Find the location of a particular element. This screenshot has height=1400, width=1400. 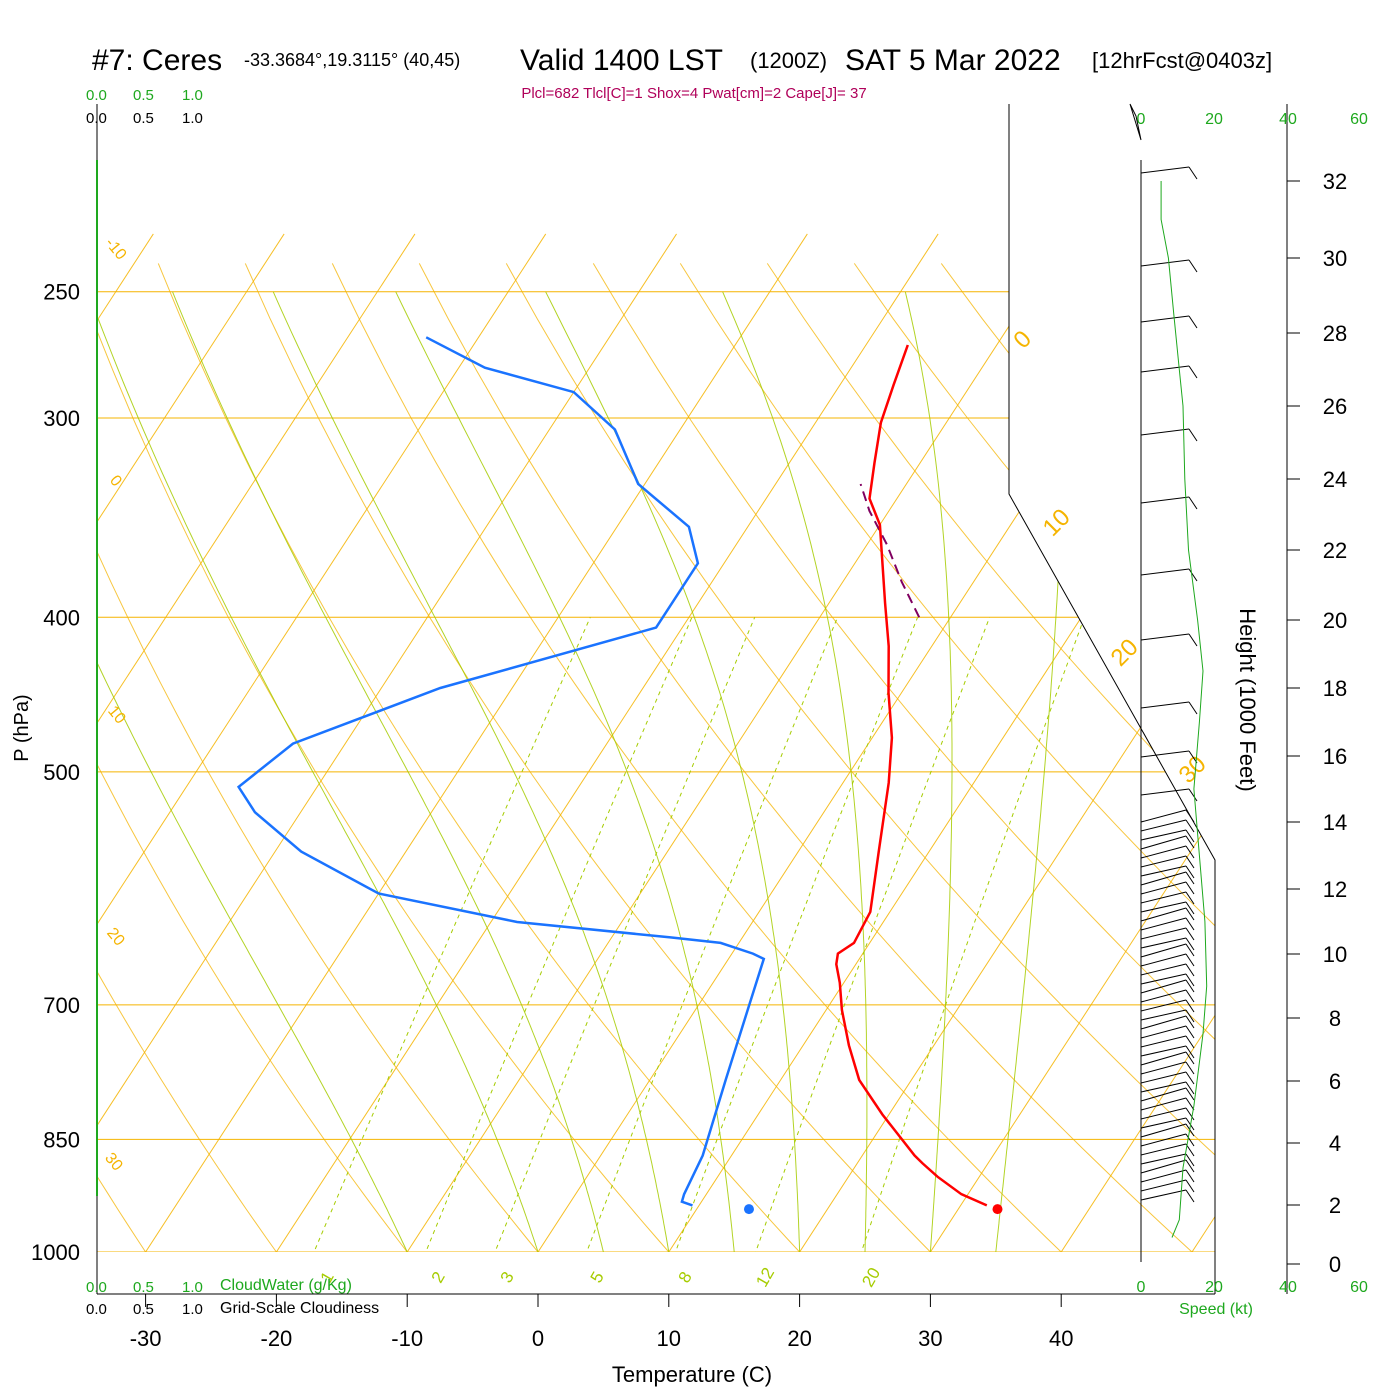

x-tick-label: 40 is located at coordinates (1061, 1338).